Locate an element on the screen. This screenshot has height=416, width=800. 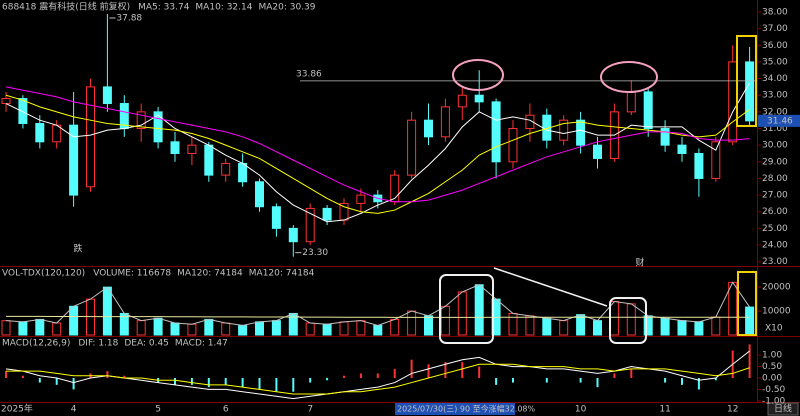
y-tick-label: 29.00 is located at coordinates (775, 162).